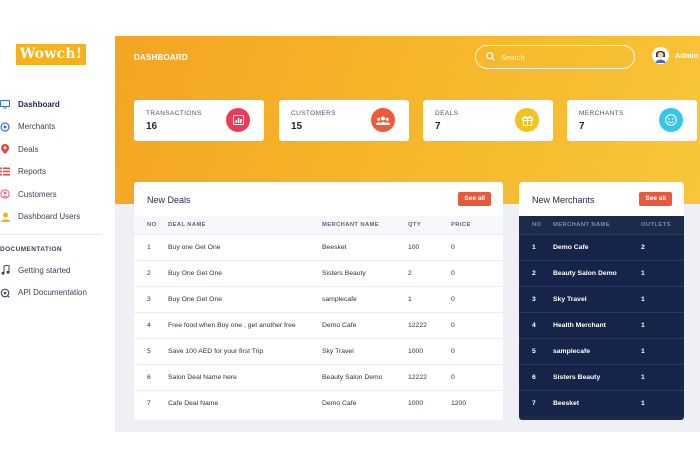  I want to click on sidebar-item-api-documentation: API Documentation, so click(57, 293).